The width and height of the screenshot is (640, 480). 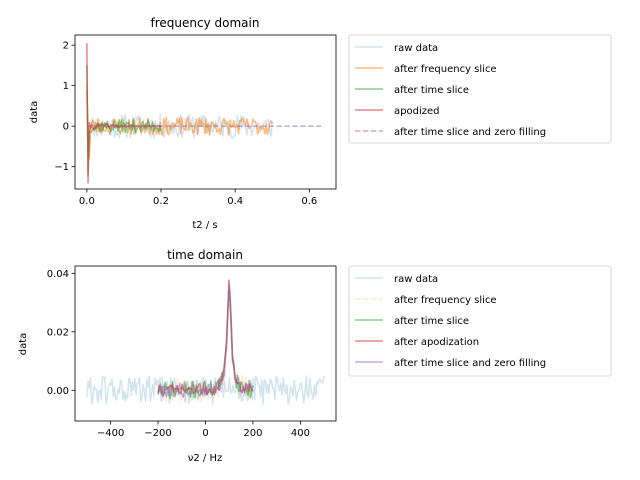 What do you see at coordinates (58, 332) in the screenshot?
I see `y-tick-label: 0.02` at bounding box center [58, 332].